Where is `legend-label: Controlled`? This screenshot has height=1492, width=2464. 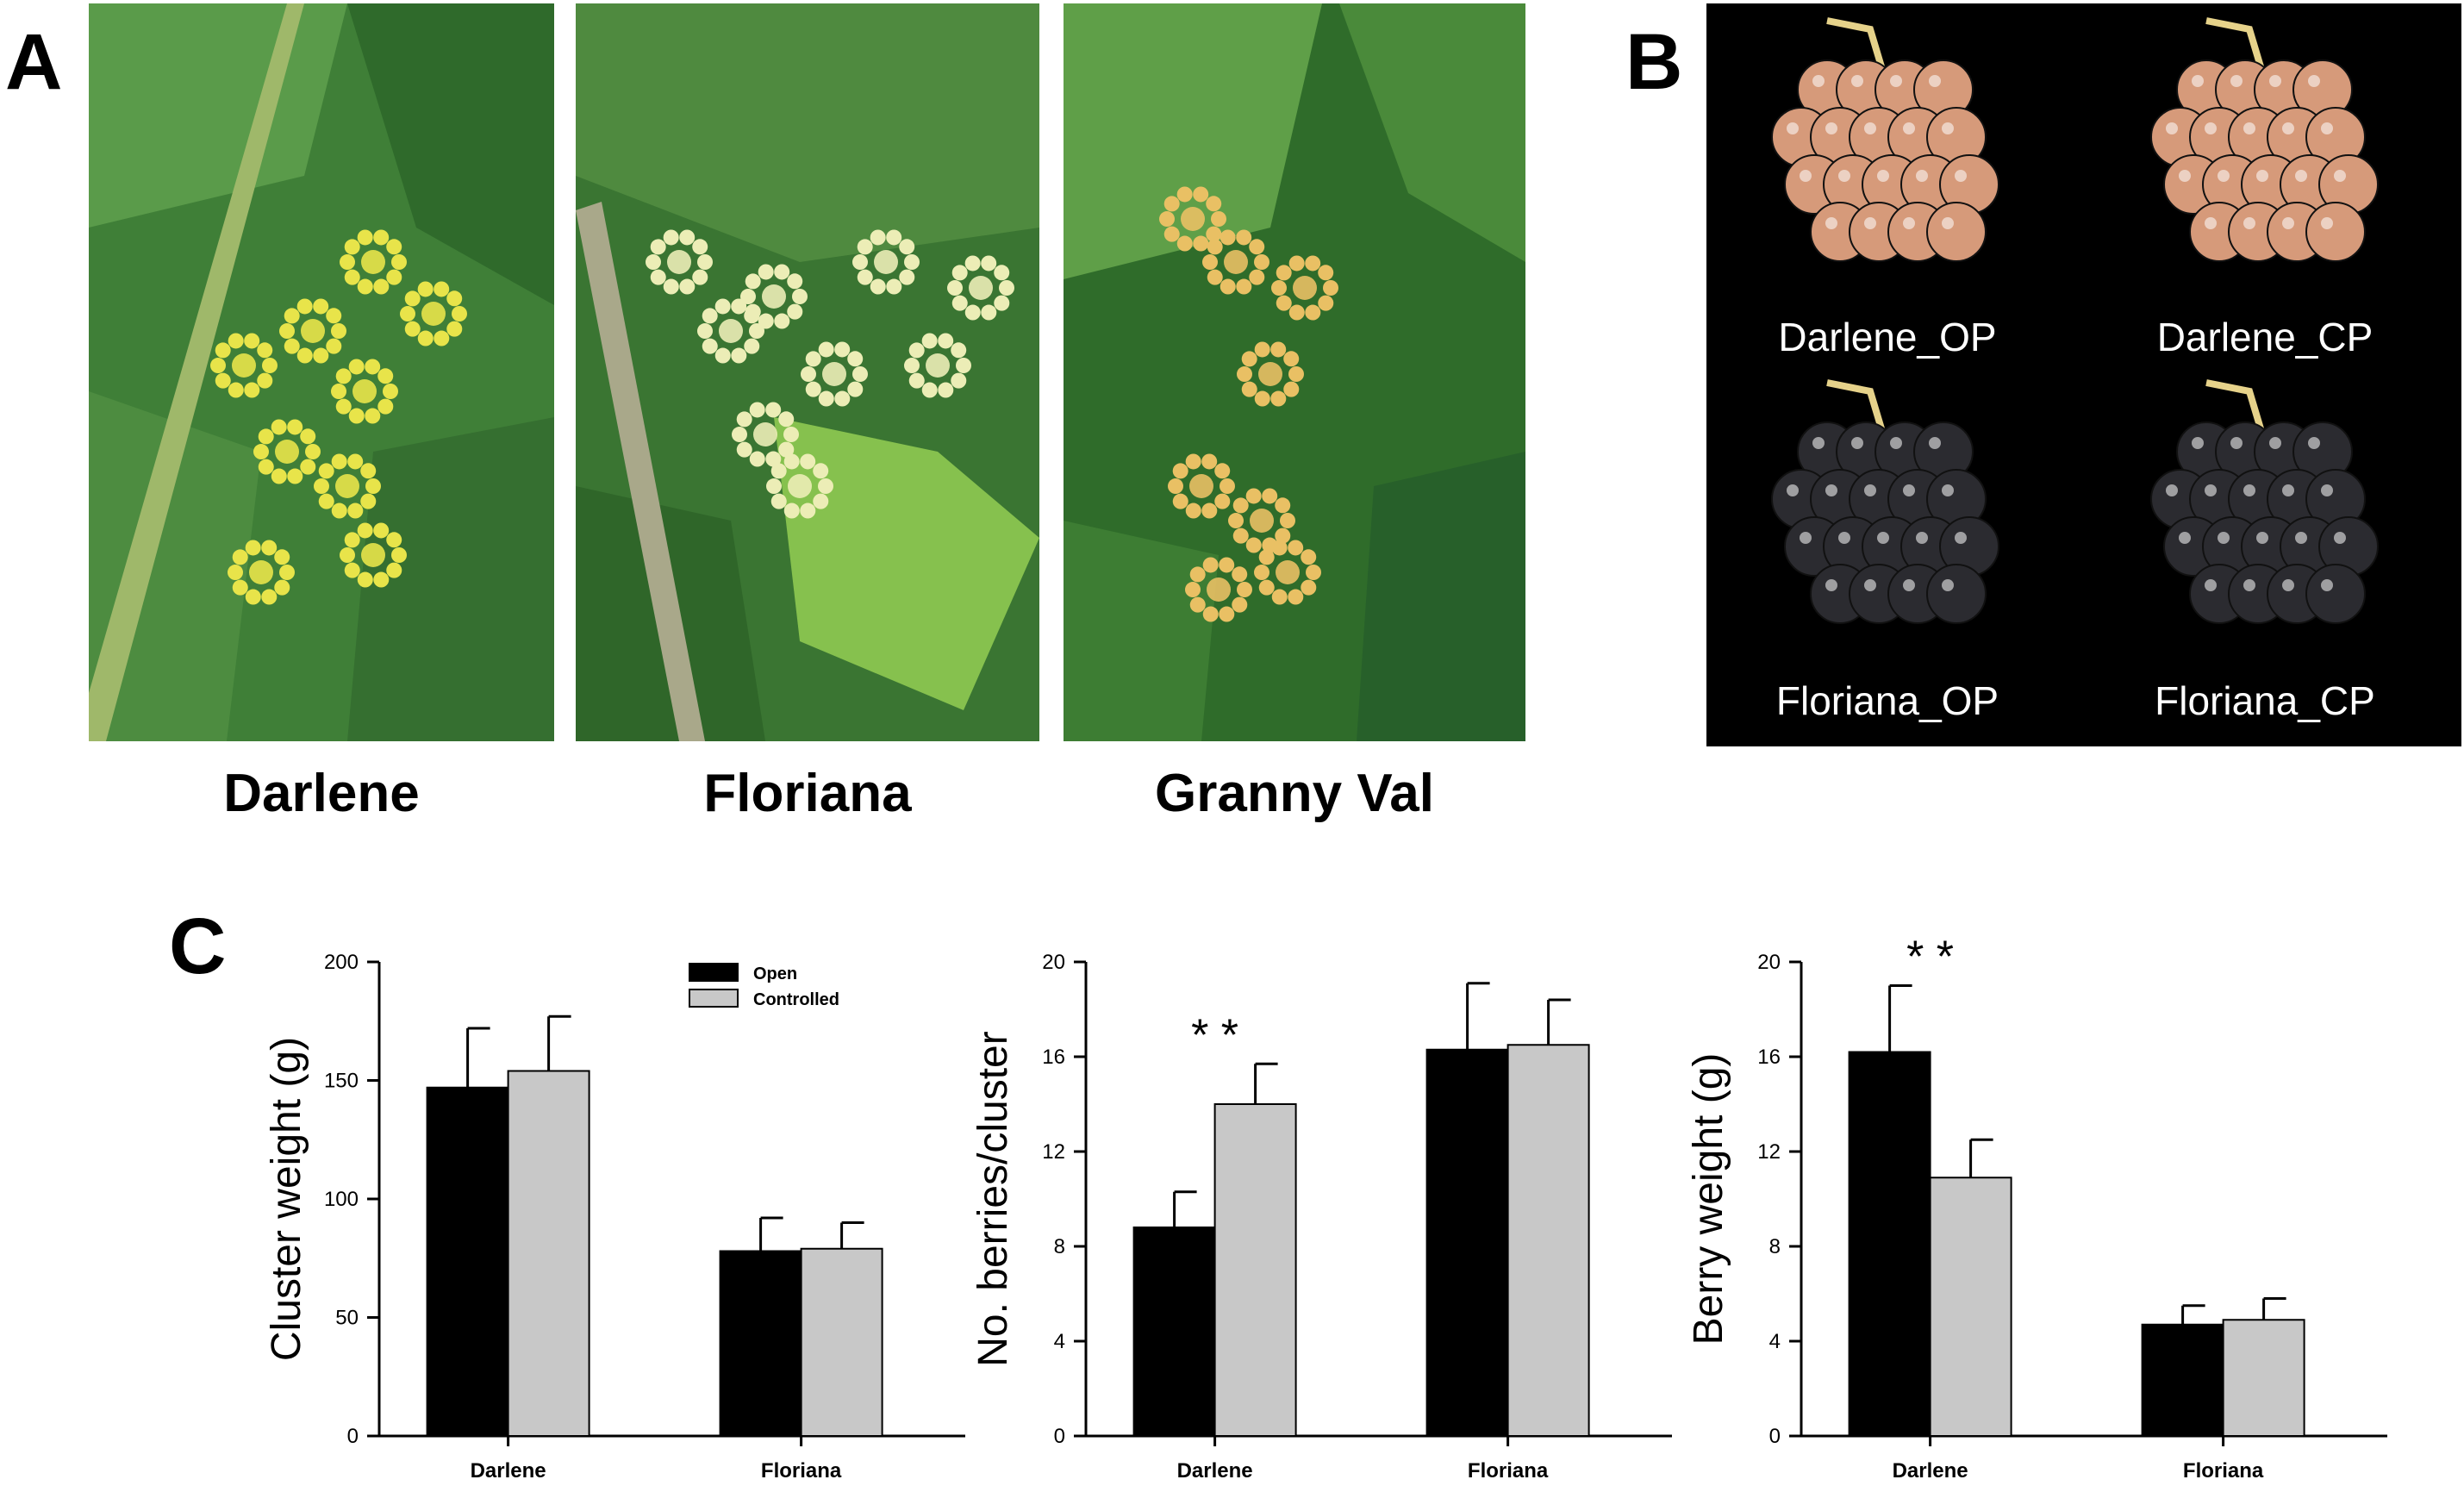
legend-label: Controlled is located at coordinates (796, 1000).